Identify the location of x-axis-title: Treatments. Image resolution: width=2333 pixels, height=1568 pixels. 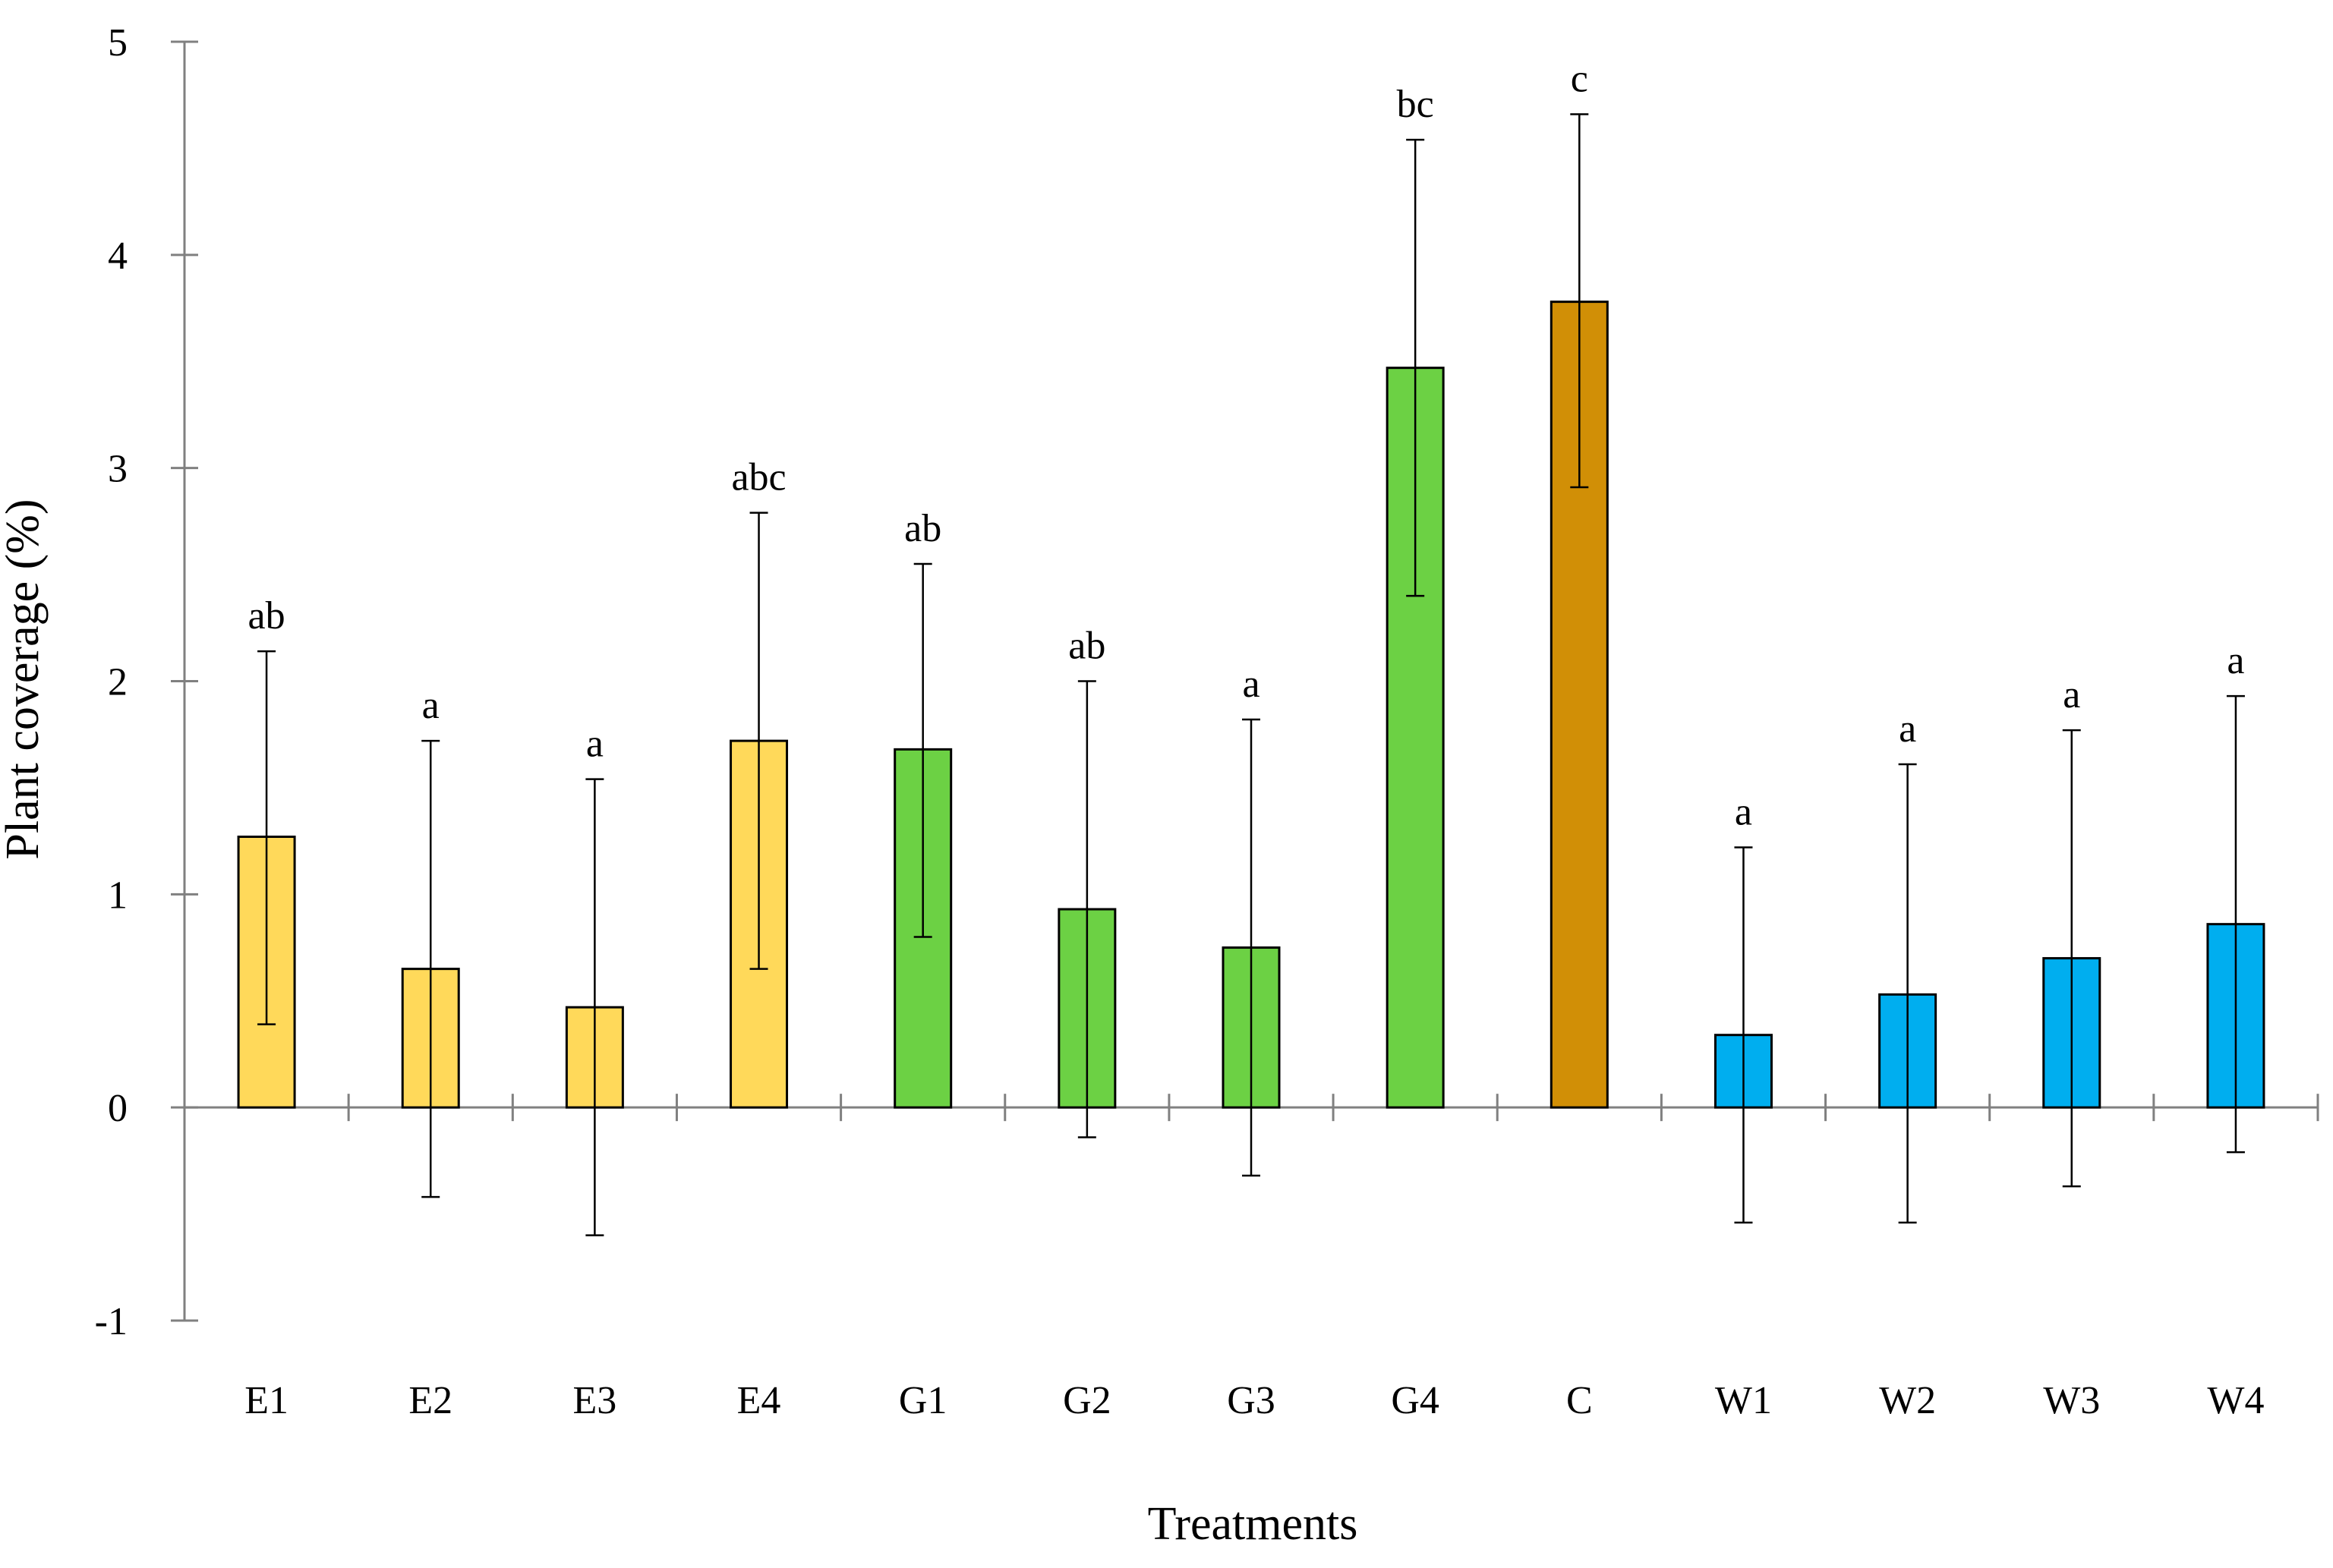
(1253, 1524).